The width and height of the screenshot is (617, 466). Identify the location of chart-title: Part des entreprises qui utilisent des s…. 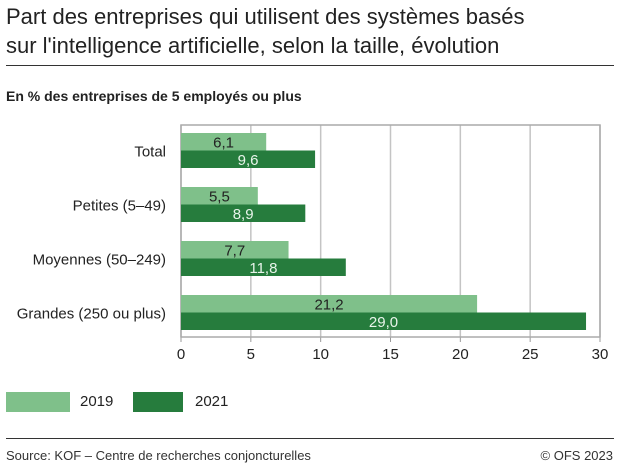
(311, 31).